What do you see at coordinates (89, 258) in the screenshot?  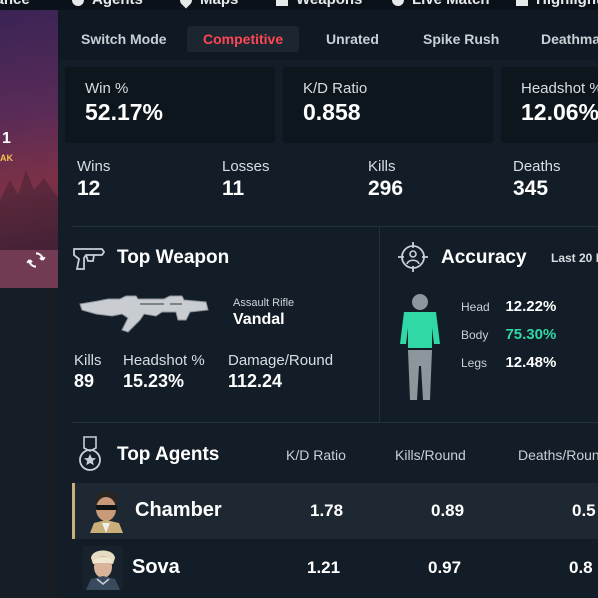 I see `pistol-icon` at bounding box center [89, 258].